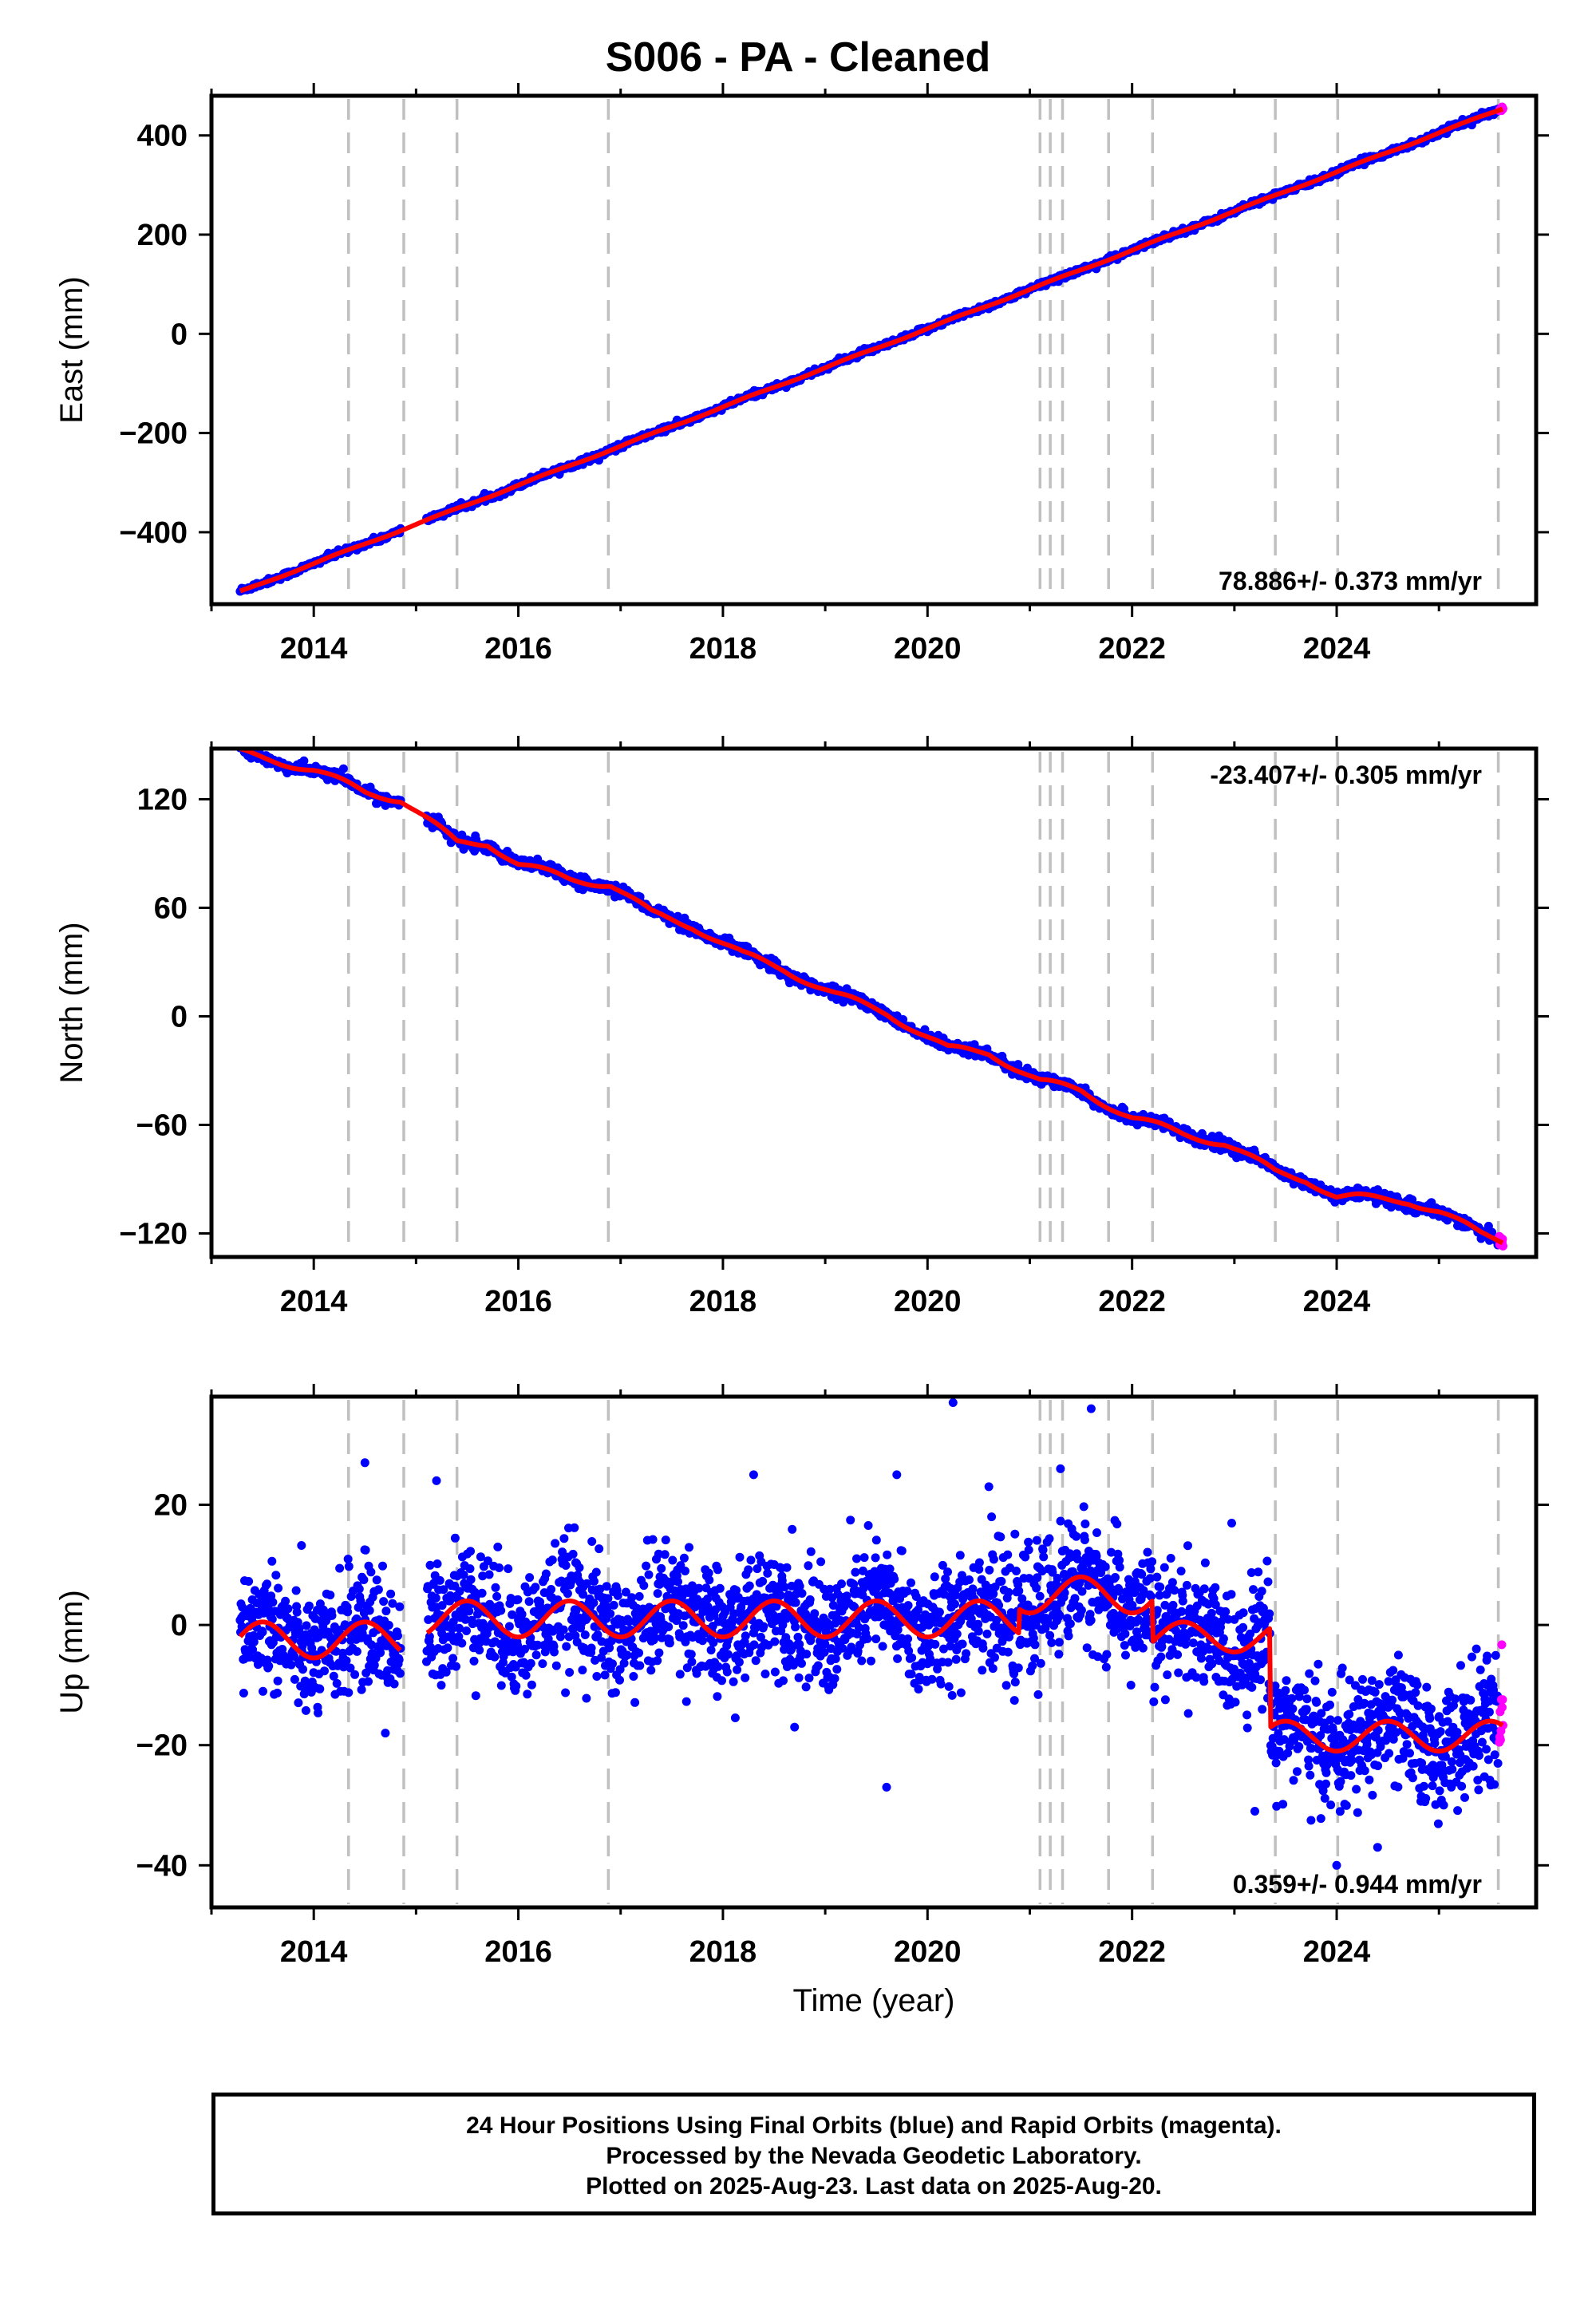 Image resolution: width=1596 pixels, height=2316 pixels. Describe the element at coordinates (162, 799) in the screenshot. I see `y-tick-label: 120` at that location.